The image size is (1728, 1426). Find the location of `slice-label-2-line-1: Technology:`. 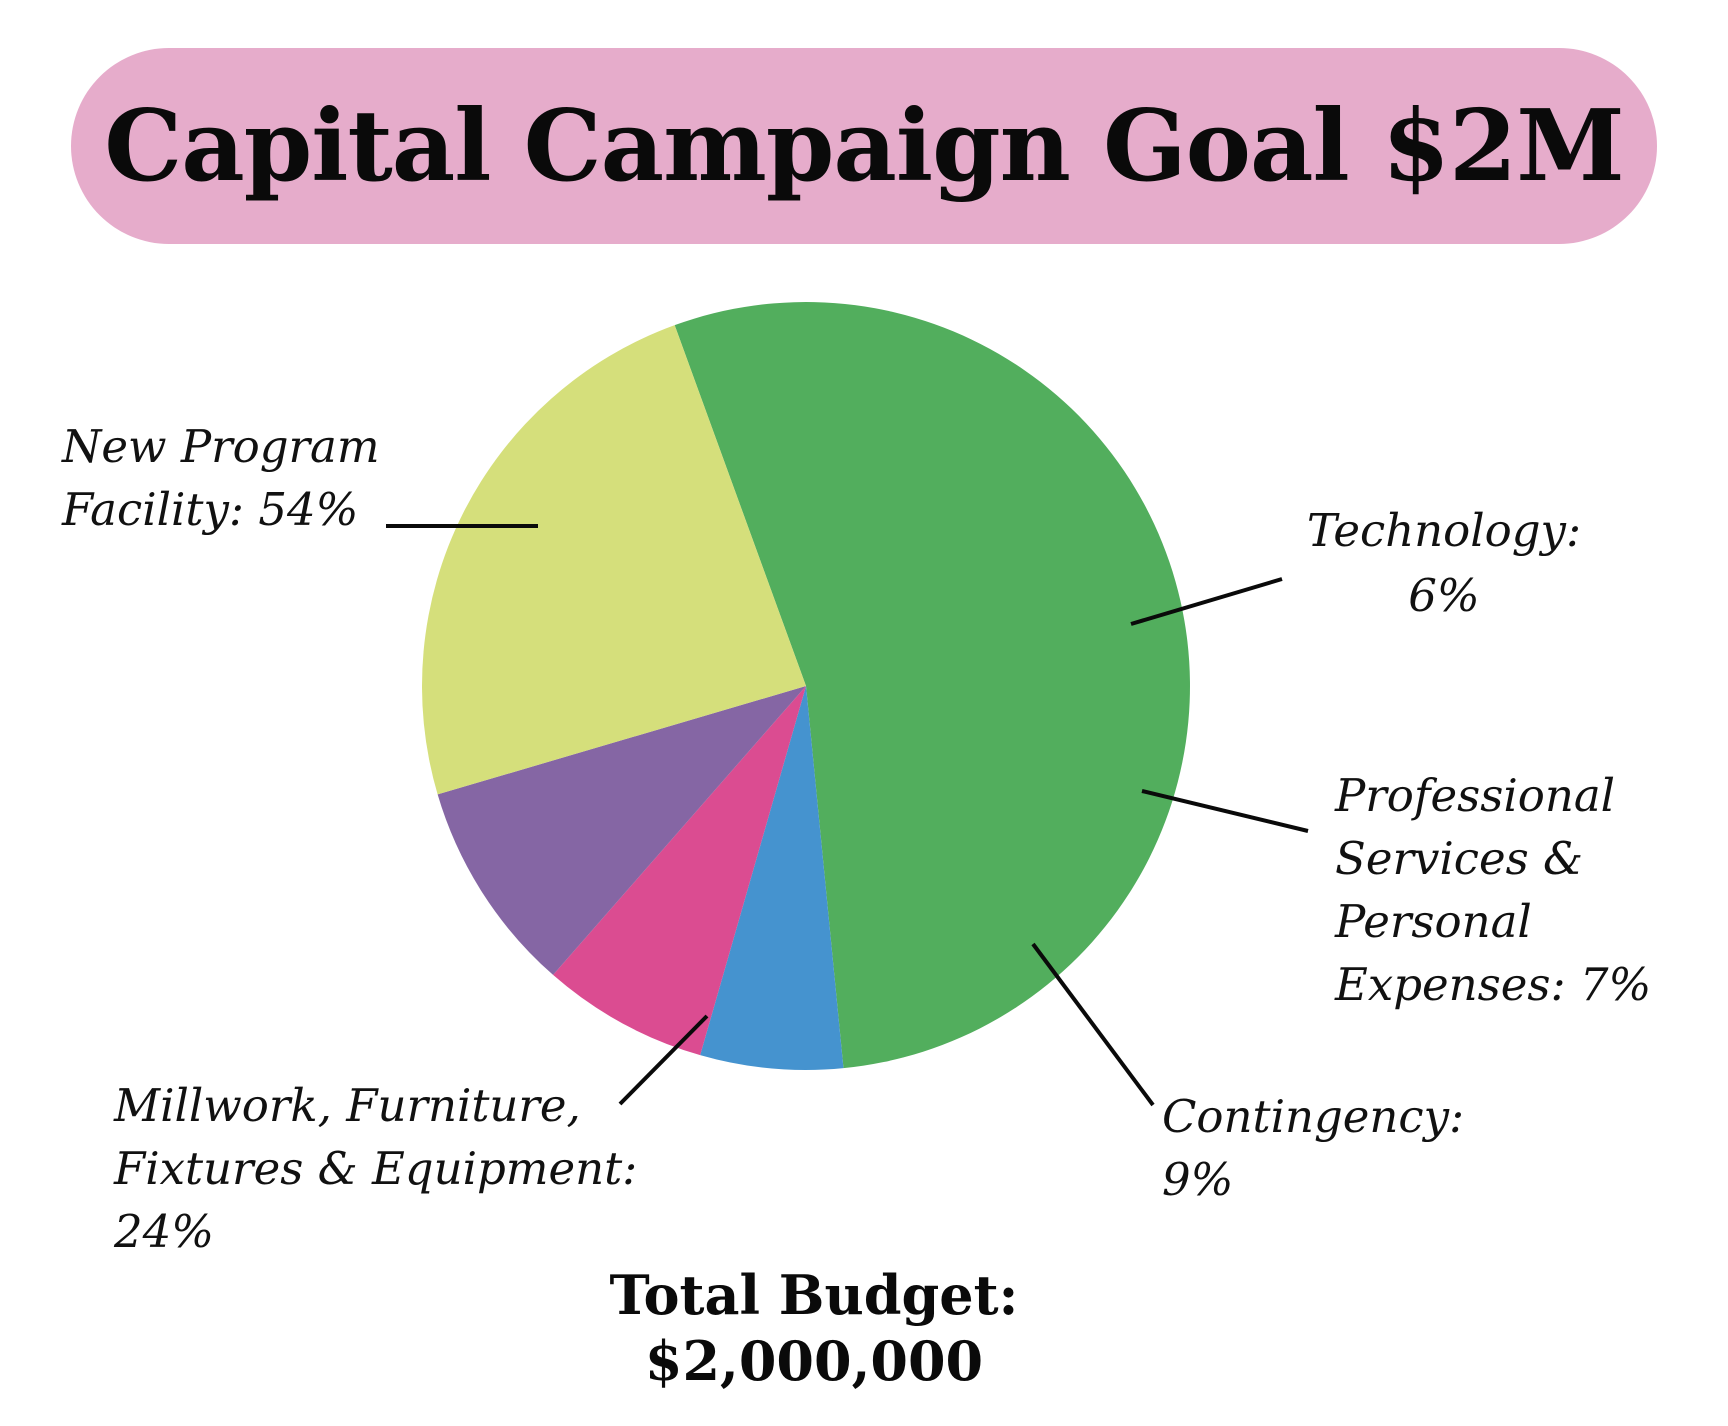

slice-label-2-line-1: Technology: is located at coordinates (1444, 530).